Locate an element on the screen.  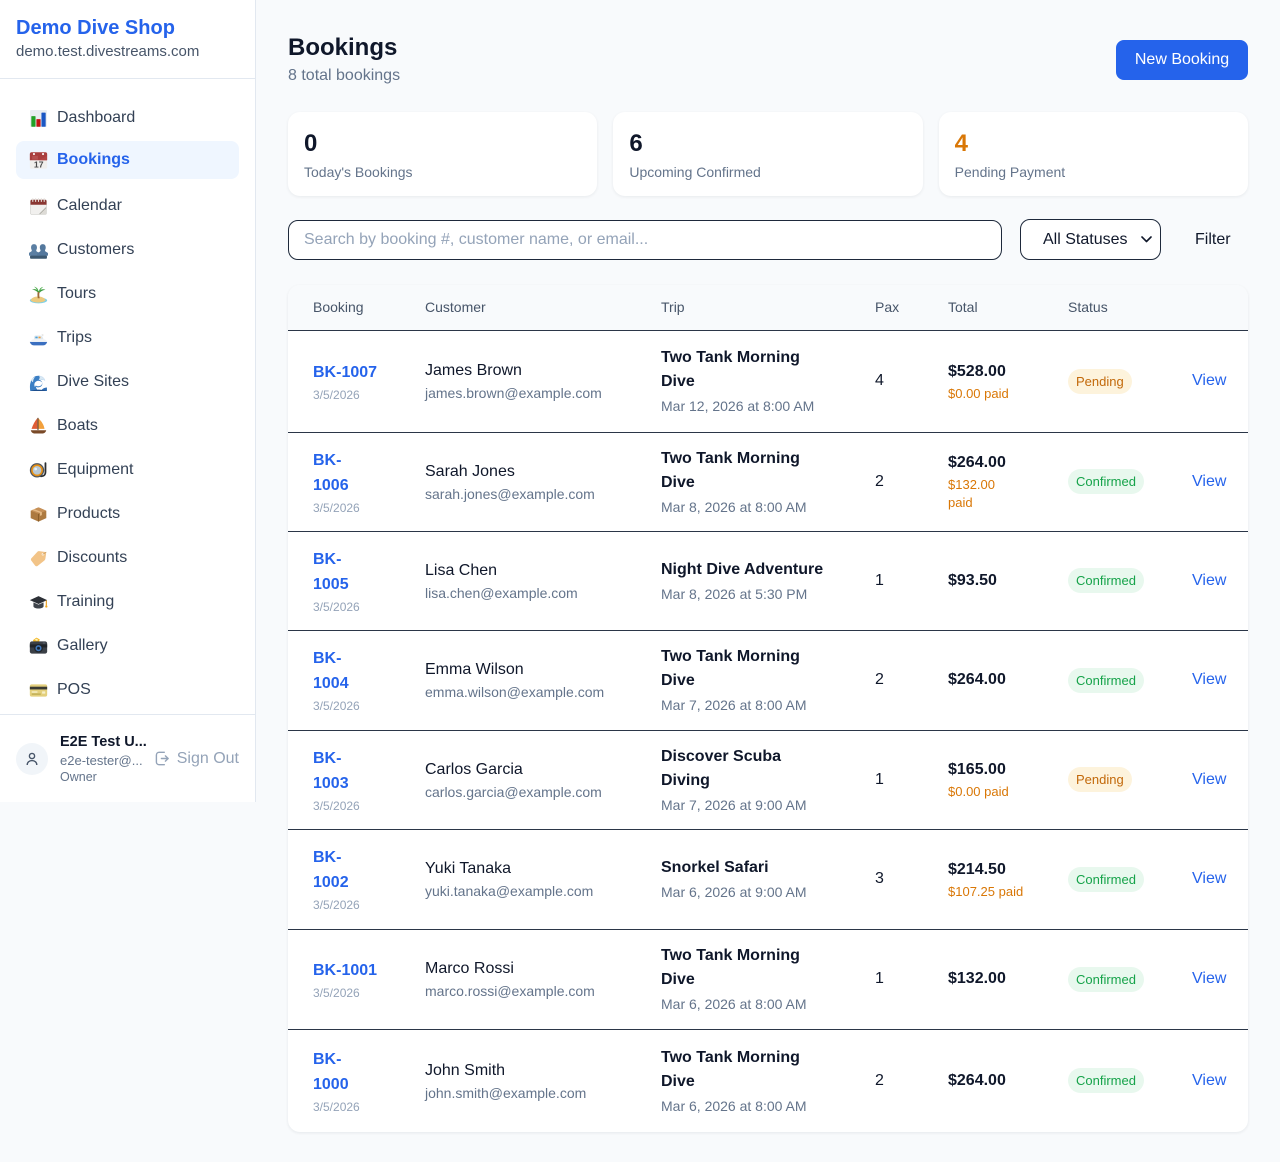
svg-text: 17 is located at coordinates (39, 164).